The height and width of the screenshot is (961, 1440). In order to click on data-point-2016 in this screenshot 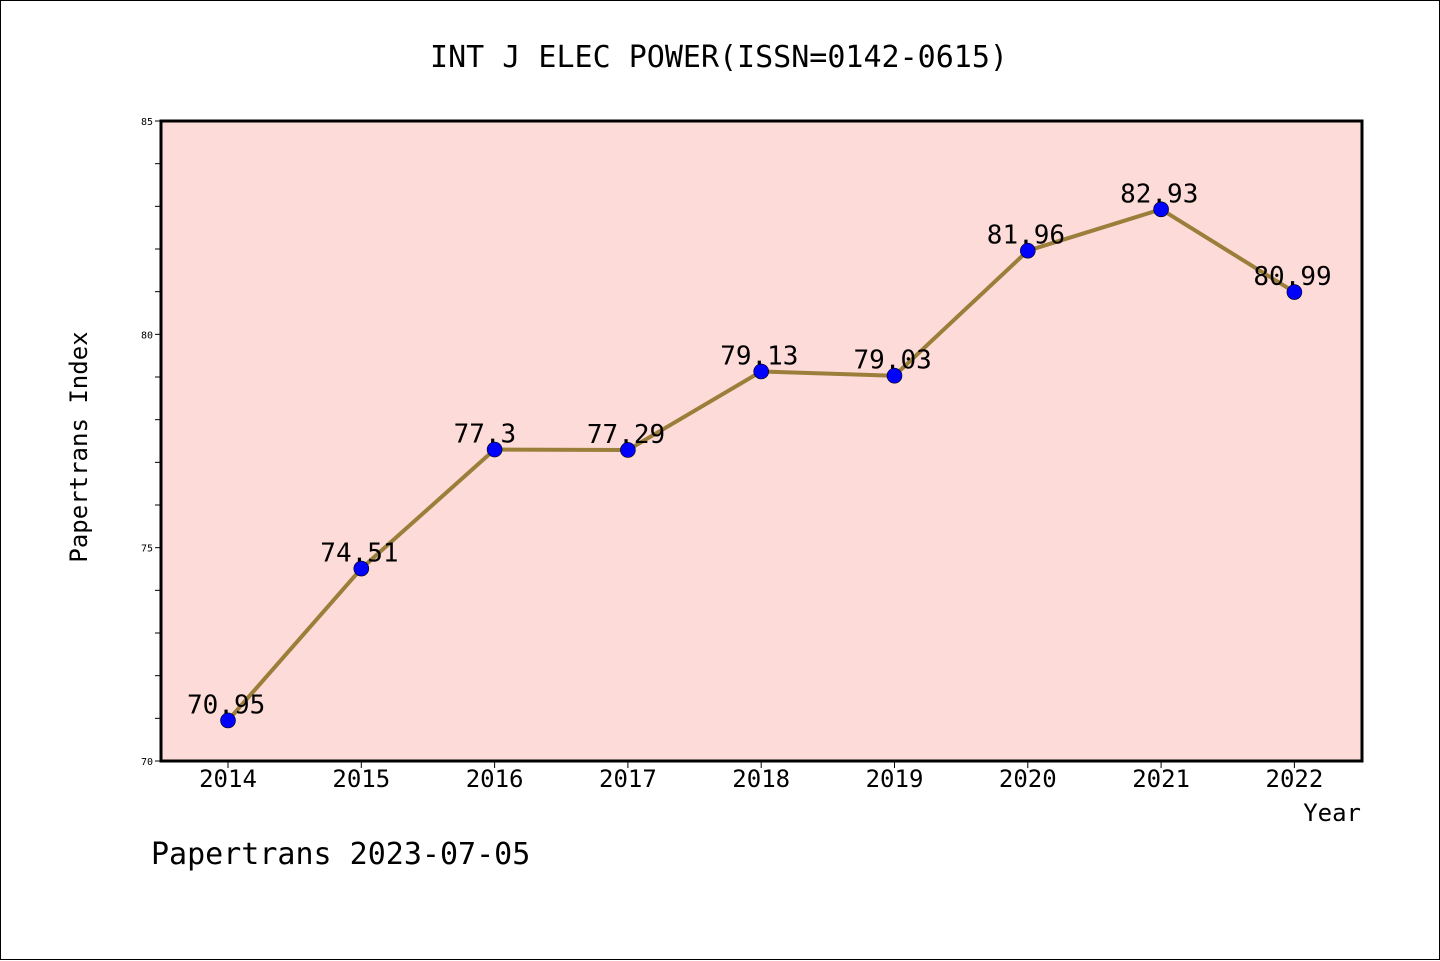, I will do `click(494, 449)`.